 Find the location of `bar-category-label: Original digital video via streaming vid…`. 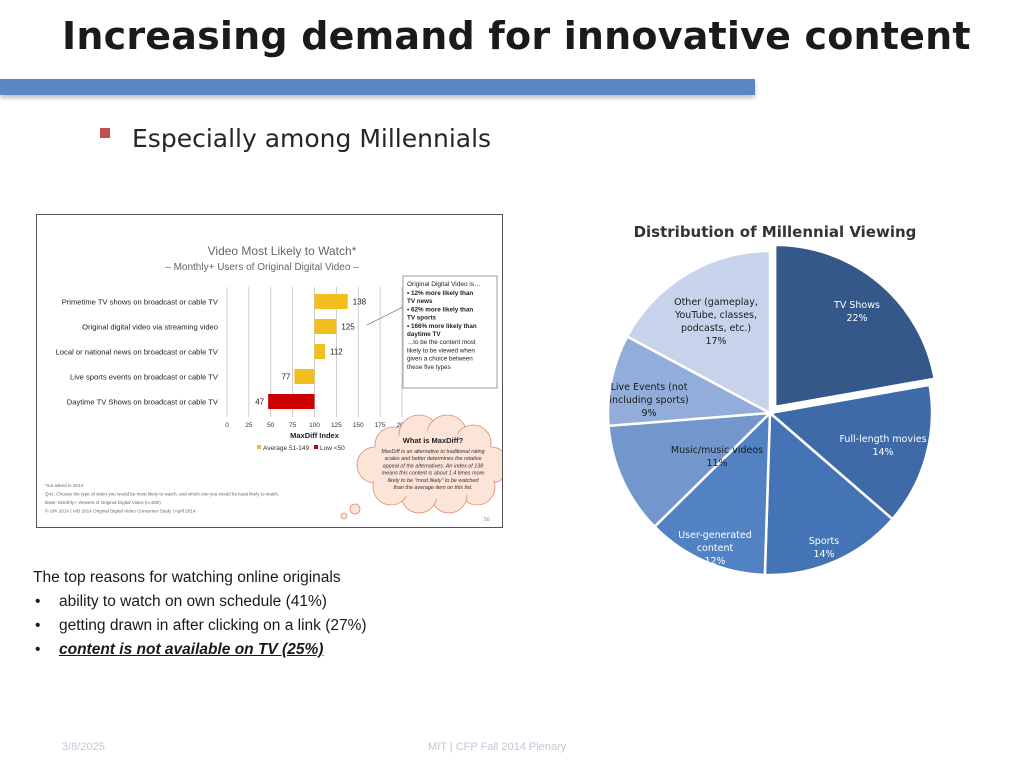

bar-category-label: Original digital video via streaming vid… is located at coordinates (150, 327).